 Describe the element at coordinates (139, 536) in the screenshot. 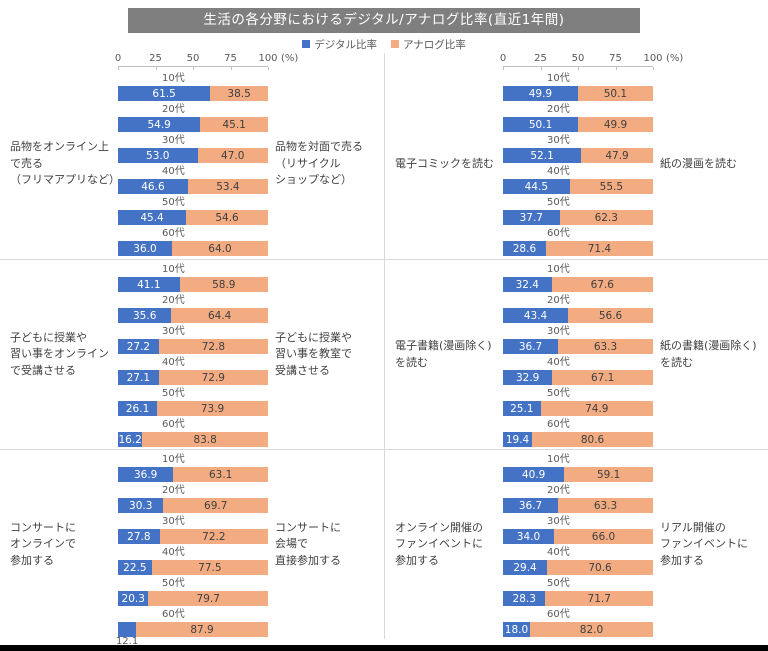

I see `digital-segment: 27.8` at that location.